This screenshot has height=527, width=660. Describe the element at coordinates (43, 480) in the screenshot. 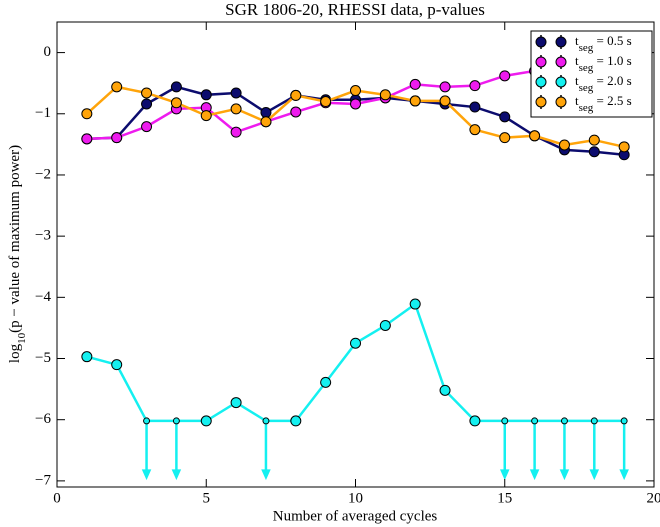

I see `y-tick-label: −7` at that location.